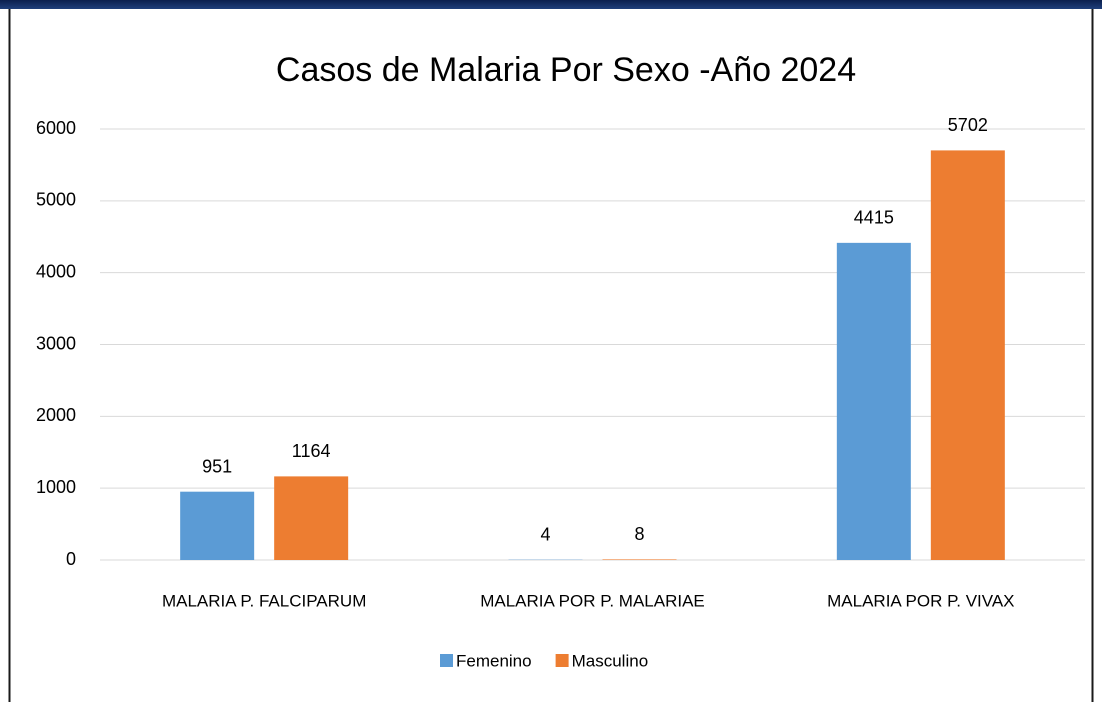 Image resolution: width=1102 pixels, height=707 pixels. Describe the element at coordinates (610, 660) in the screenshot. I see `legend-label: Masculino` at that location.